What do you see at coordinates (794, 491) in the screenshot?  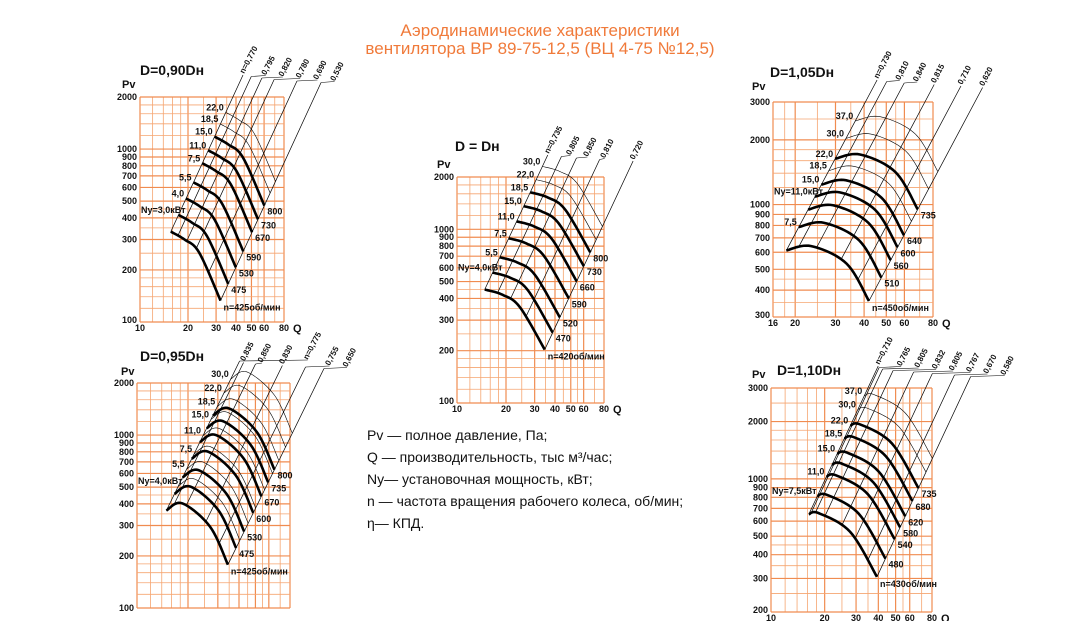 I see `power-label: Ny=7,5кВт` at bounding box center [794, 491].